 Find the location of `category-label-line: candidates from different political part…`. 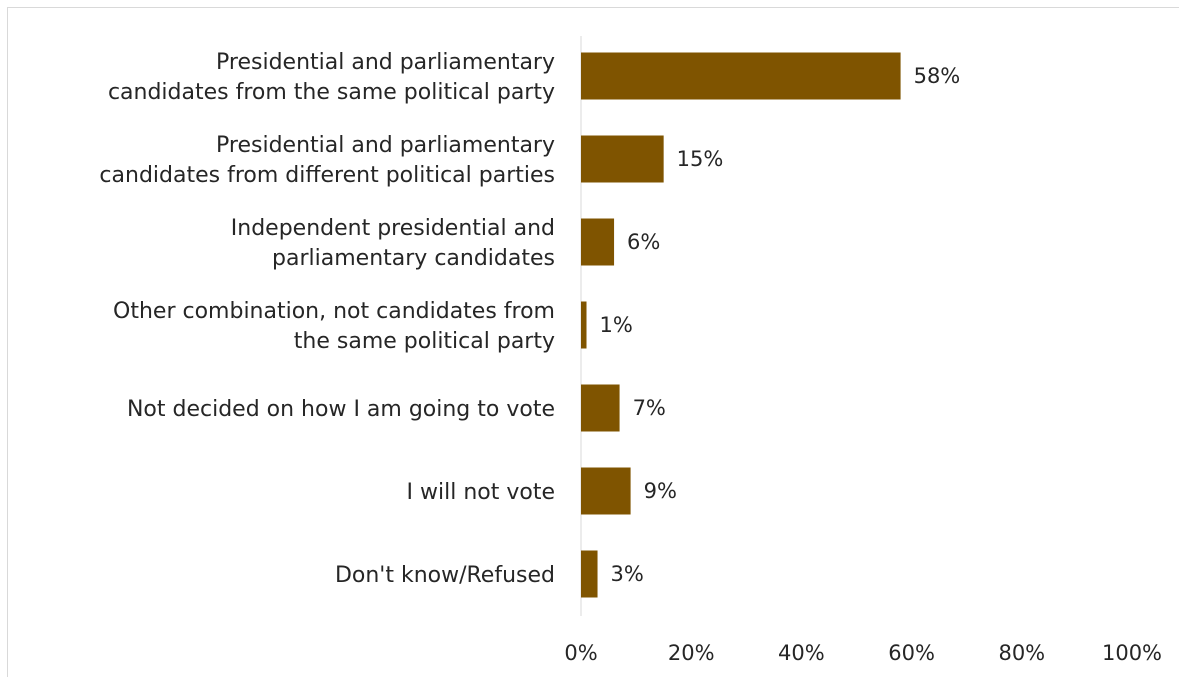

category-label-line: candidates from different political part… is located at coordinates (327, 175).